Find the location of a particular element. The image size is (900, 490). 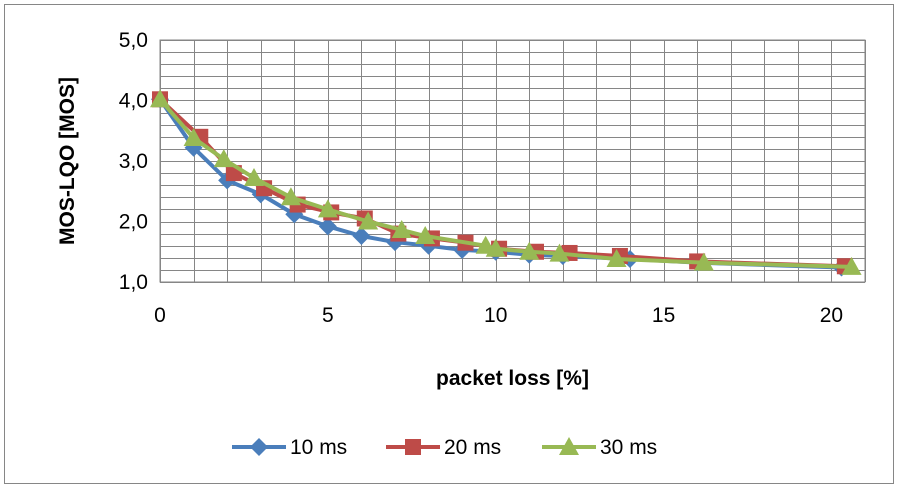

legend: 10 ms 20 ms 30 ms is located at coordinates (444, 447).